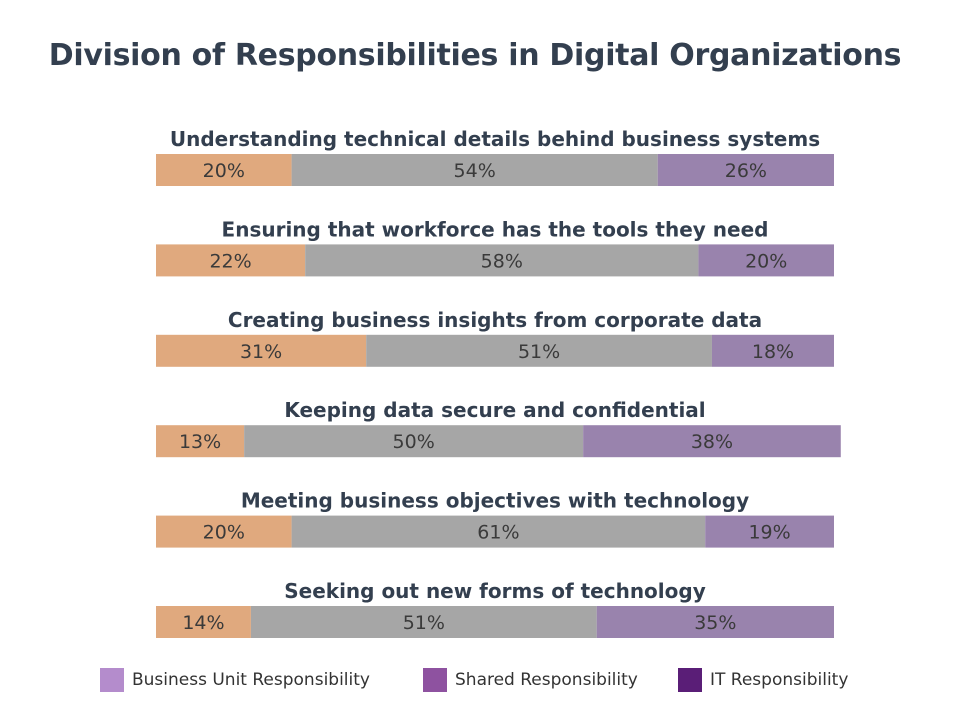  I want to click on data-label: 58%, so click(502, 261).